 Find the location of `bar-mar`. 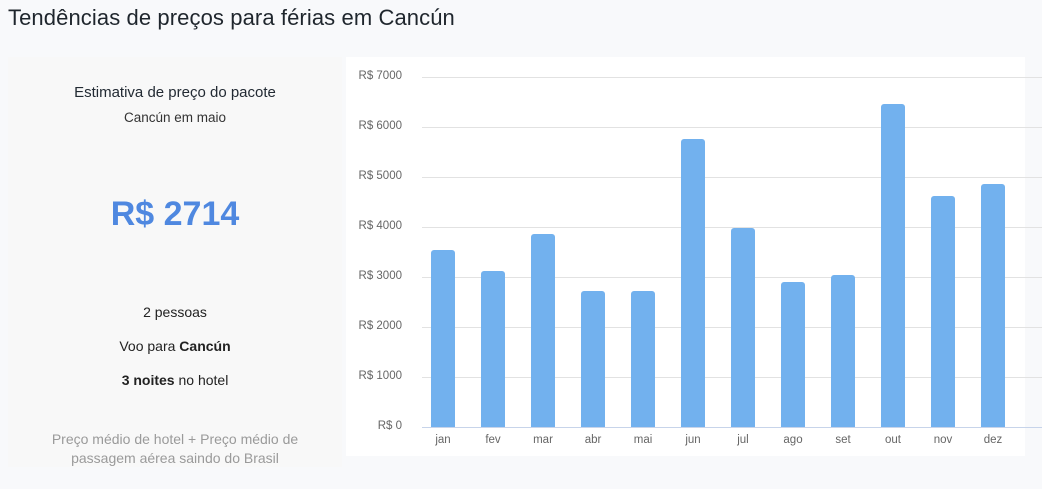

bar-mar is located at coordinates (543, 330).